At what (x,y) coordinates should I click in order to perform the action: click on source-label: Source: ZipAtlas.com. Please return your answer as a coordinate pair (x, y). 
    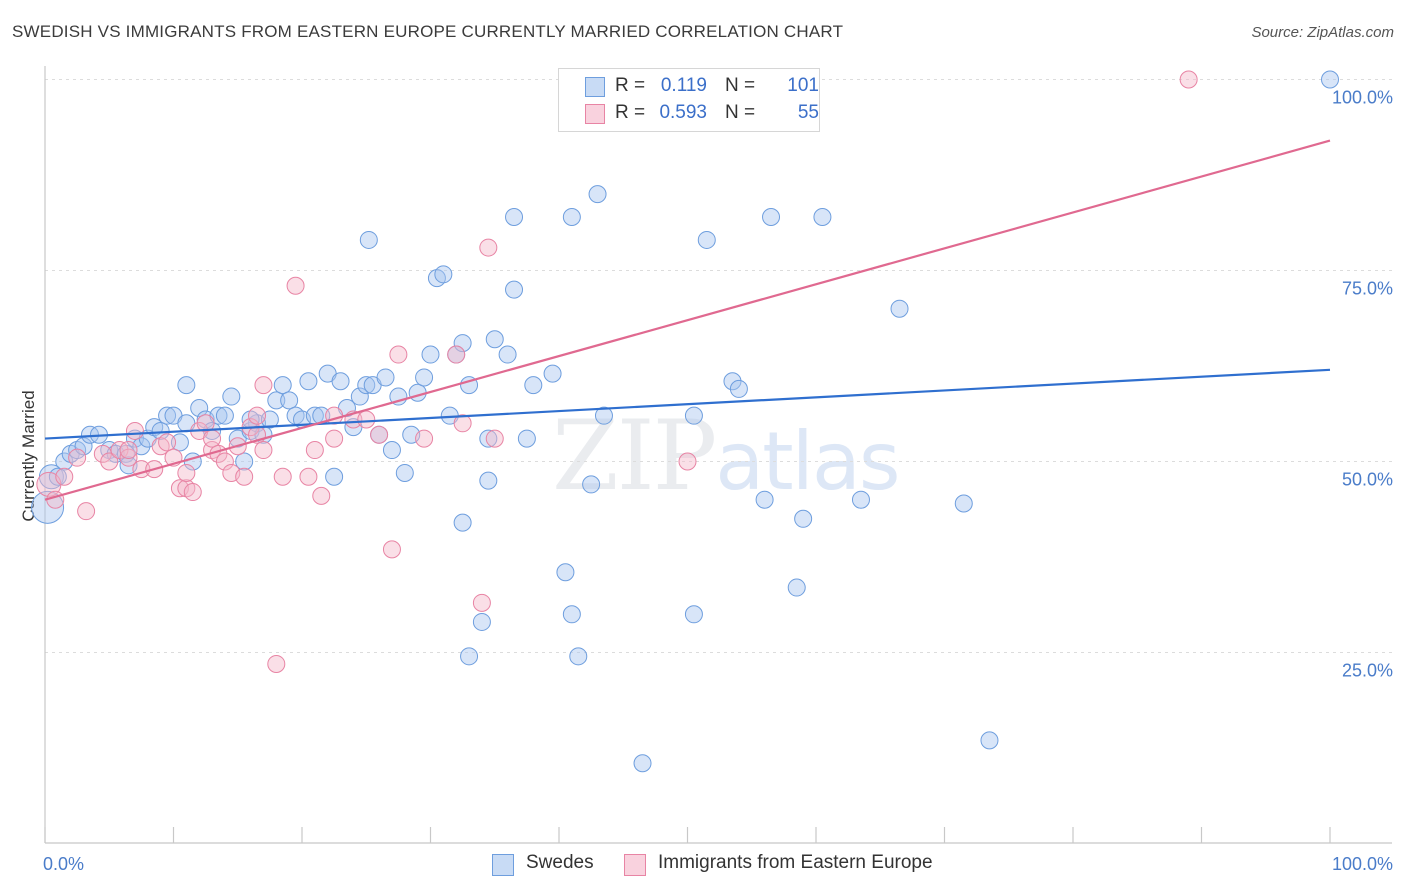
    Looking at the image, I should click on (1322, 32).